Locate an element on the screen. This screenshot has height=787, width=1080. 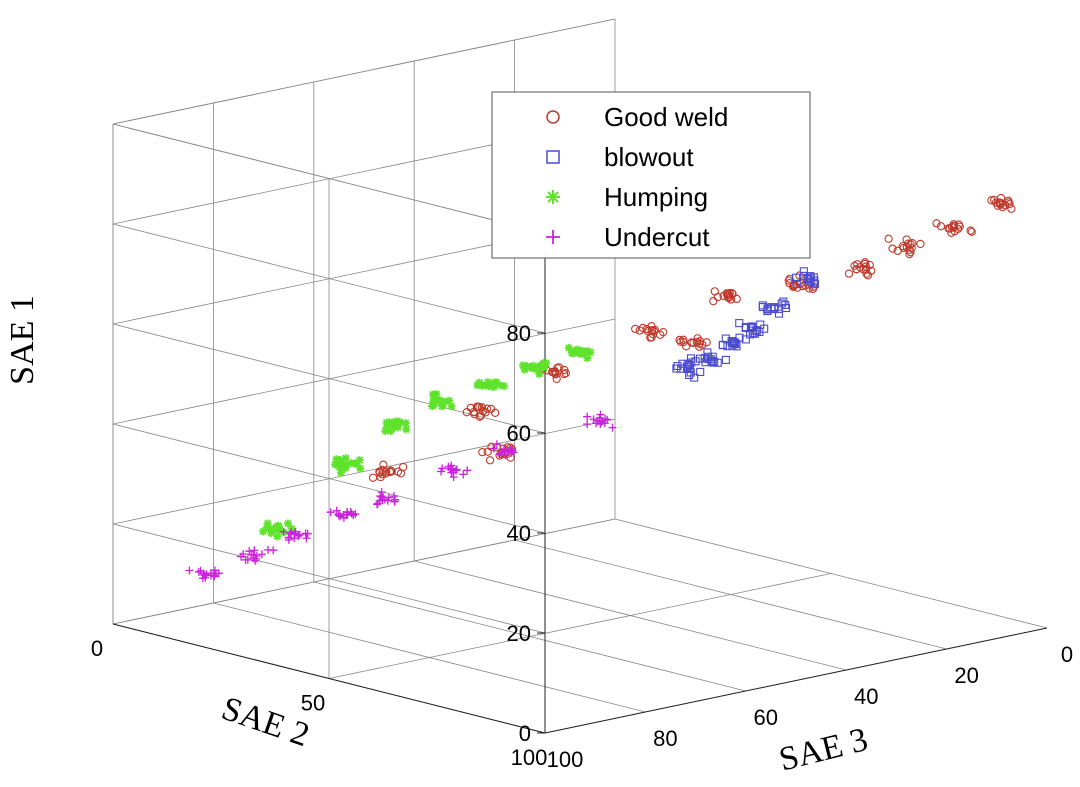
legend-item-blowout: blowout is located at coordinates (620, 157).